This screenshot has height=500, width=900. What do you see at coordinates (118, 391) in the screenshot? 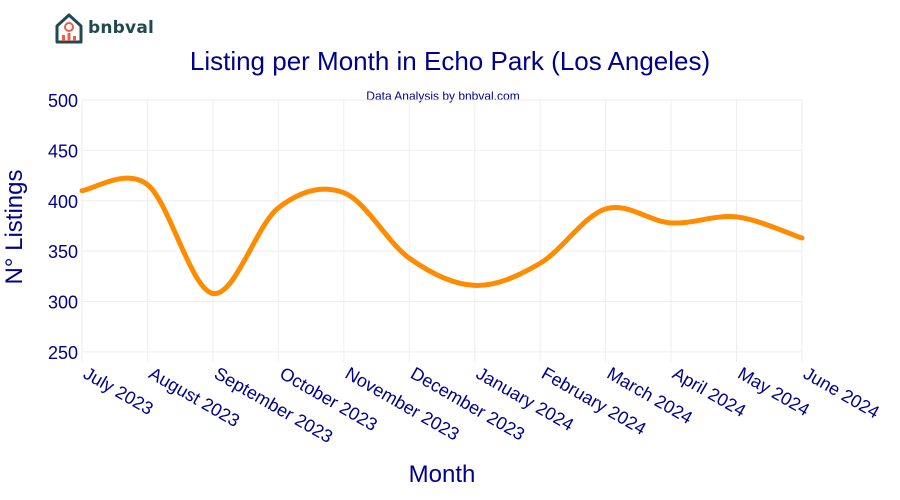
I see `x-tick-label: July 2023` at bounding box center [118, 391].